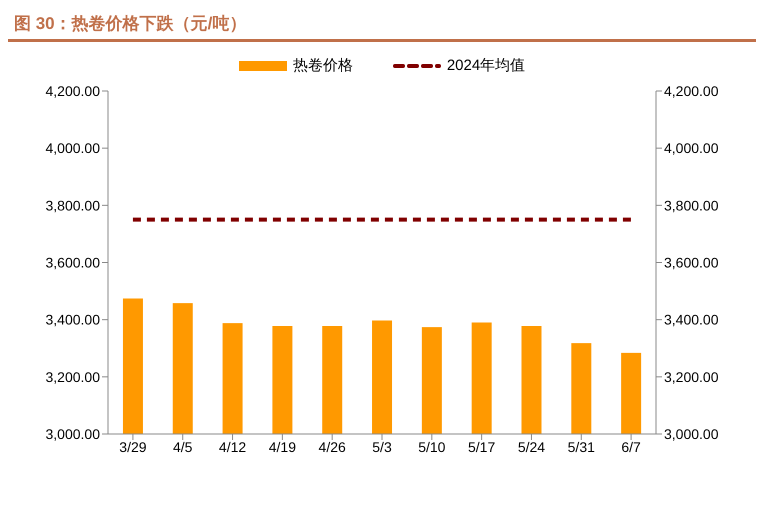  Describe the element at coordinates (332, 446) in the screenshot. I see `x-tick-label: 4/26` at that location.